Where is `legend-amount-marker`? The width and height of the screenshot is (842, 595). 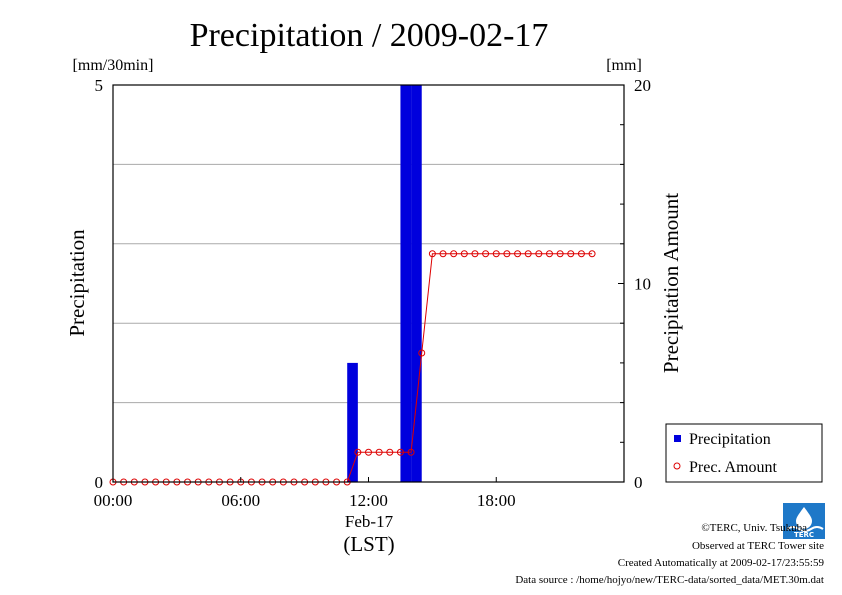
legend-amount-marker is located at coordinates (677, 466).